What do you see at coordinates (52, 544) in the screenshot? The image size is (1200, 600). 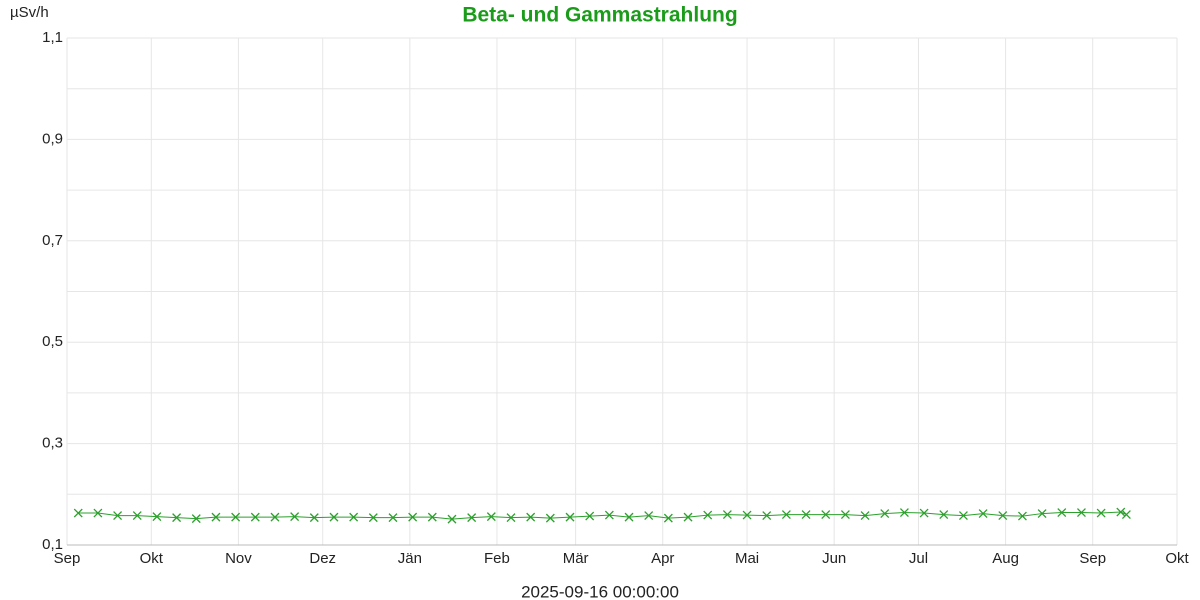 I see `y-tick-label: 0,1` at bounding box center [52, 544].